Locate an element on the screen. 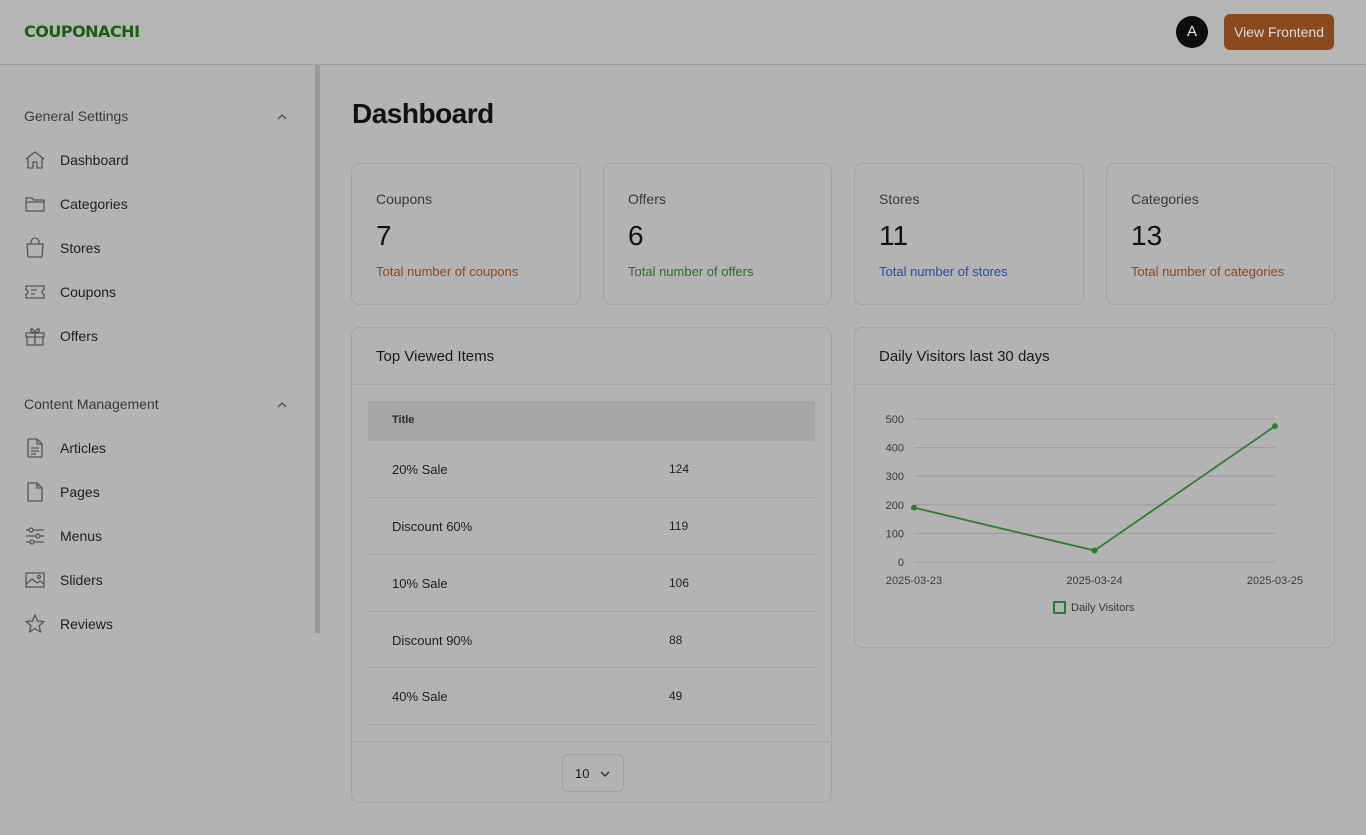 Image resolution: width=1366 pixels, height=835 pixels. stat-value: 6 is located at coordinates (636, 235).